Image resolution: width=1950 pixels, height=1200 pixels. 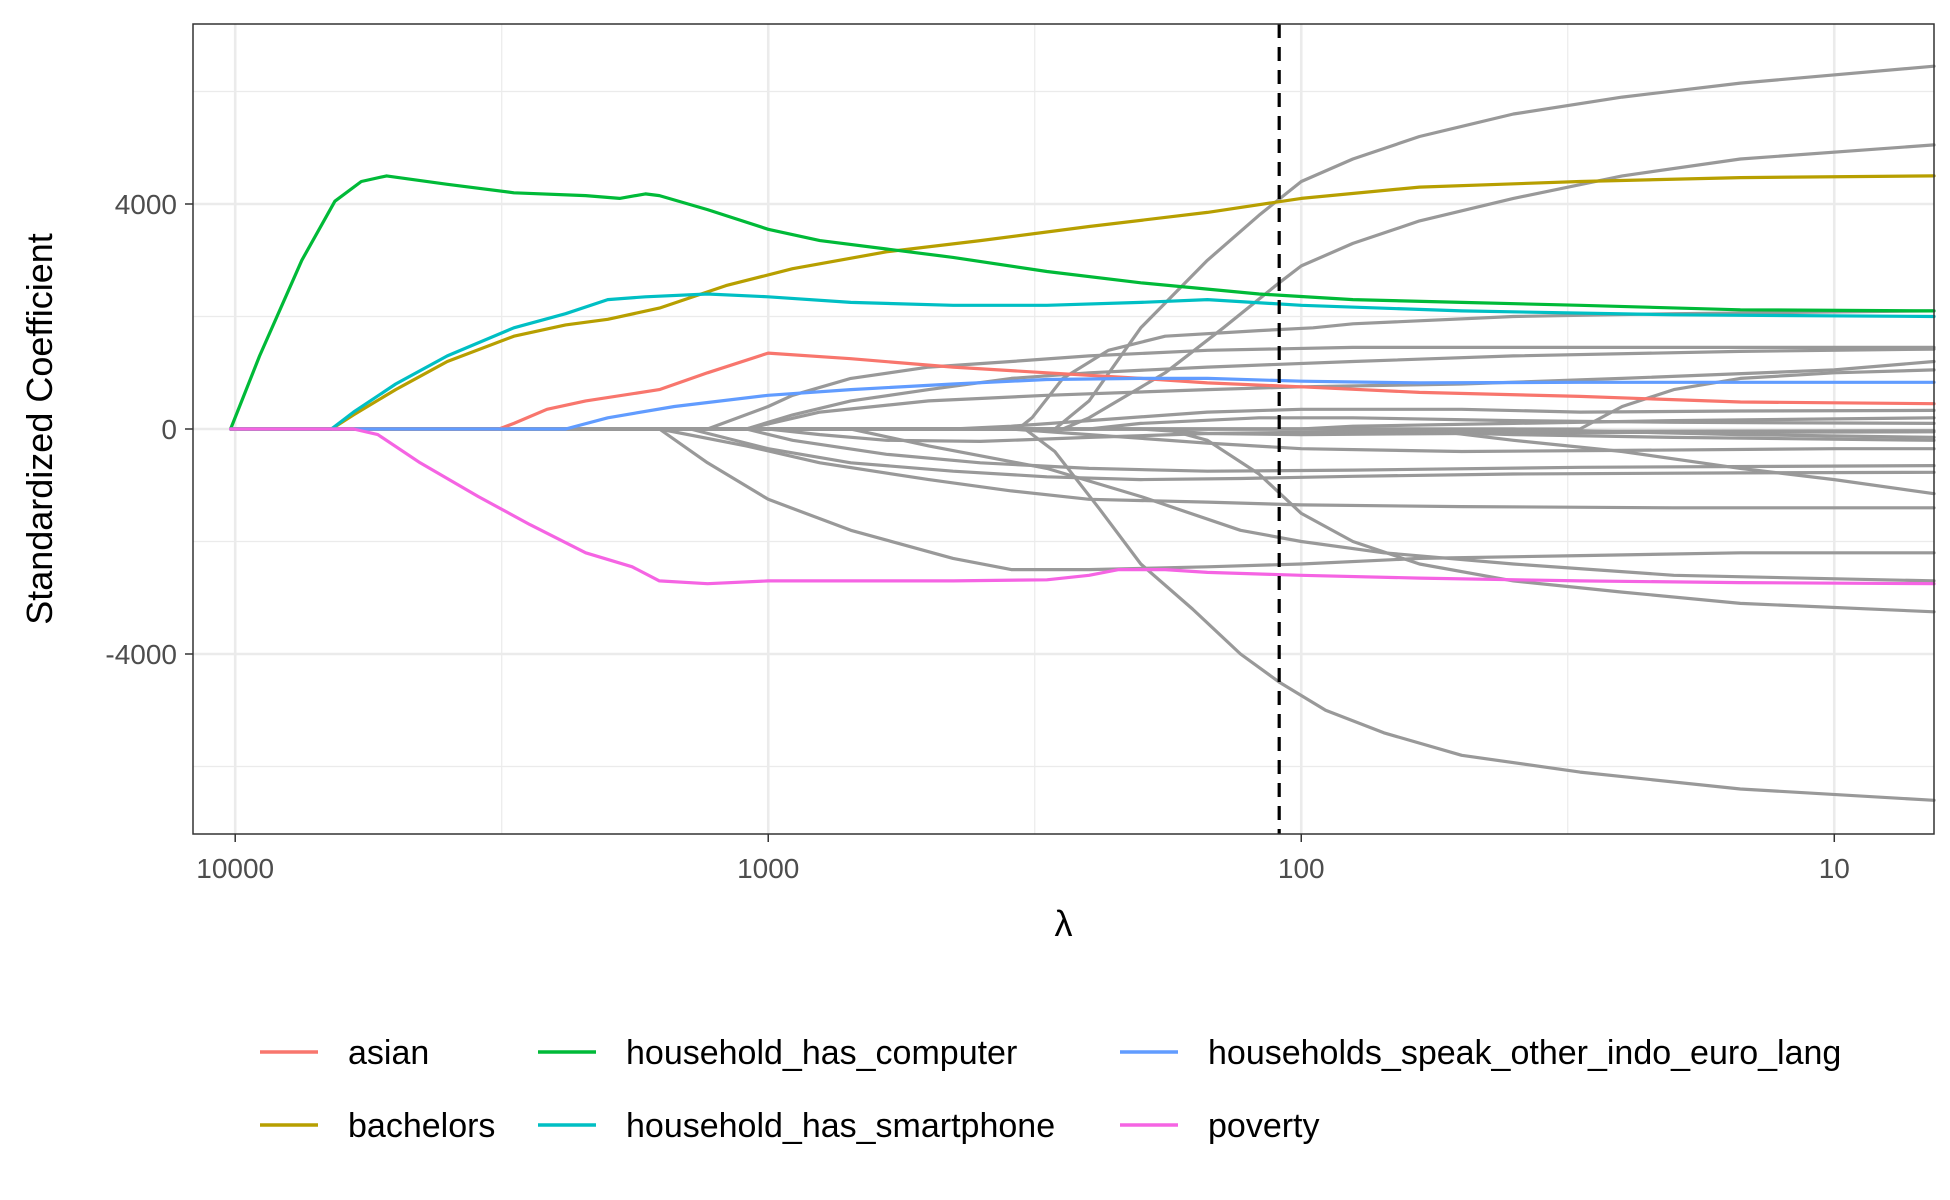 I want to click on series-line-asian, so click(x=1082, y=391).